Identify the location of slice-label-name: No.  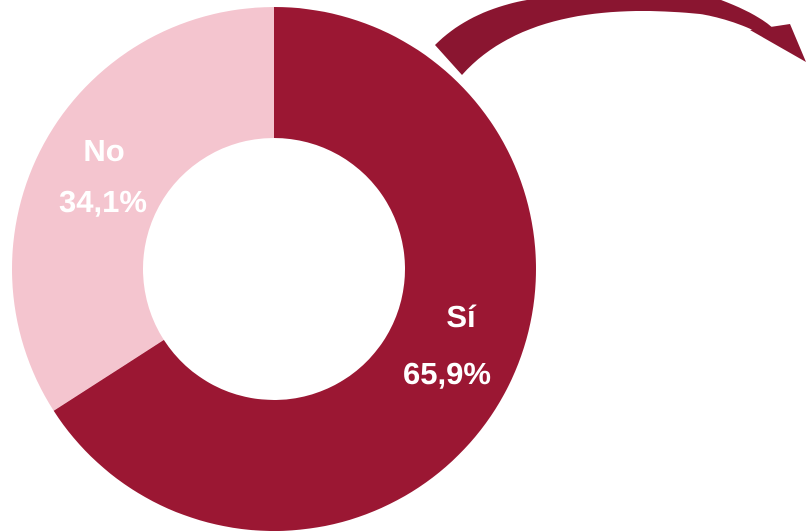
(103, 150).